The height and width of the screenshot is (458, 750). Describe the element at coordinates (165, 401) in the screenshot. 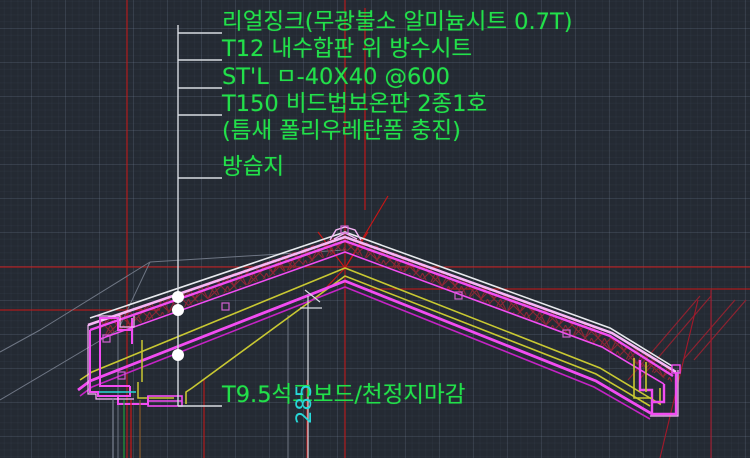

I see `left-eave-soffit` at that location.